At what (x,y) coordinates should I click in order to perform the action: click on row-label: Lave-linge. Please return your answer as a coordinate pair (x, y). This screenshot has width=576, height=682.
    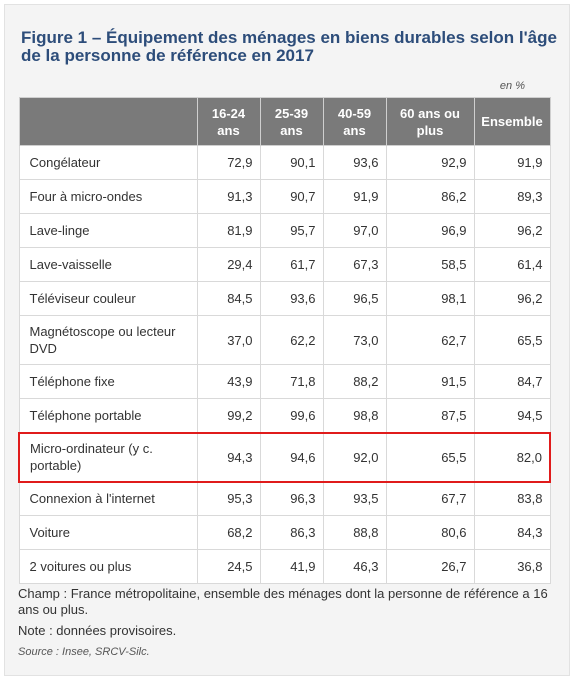
    Looking at the image, I should click on (108, 230).